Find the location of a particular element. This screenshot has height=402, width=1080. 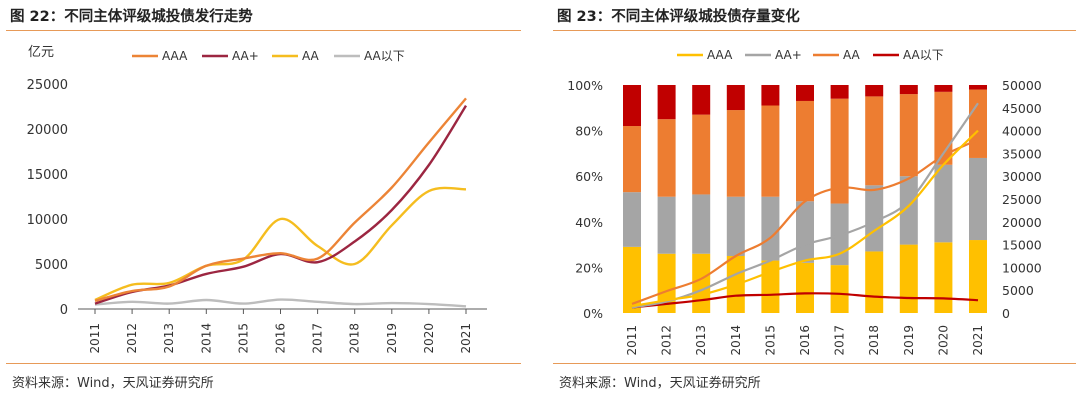

y-tick-label: 25000 is located at coordinates (47, 85).